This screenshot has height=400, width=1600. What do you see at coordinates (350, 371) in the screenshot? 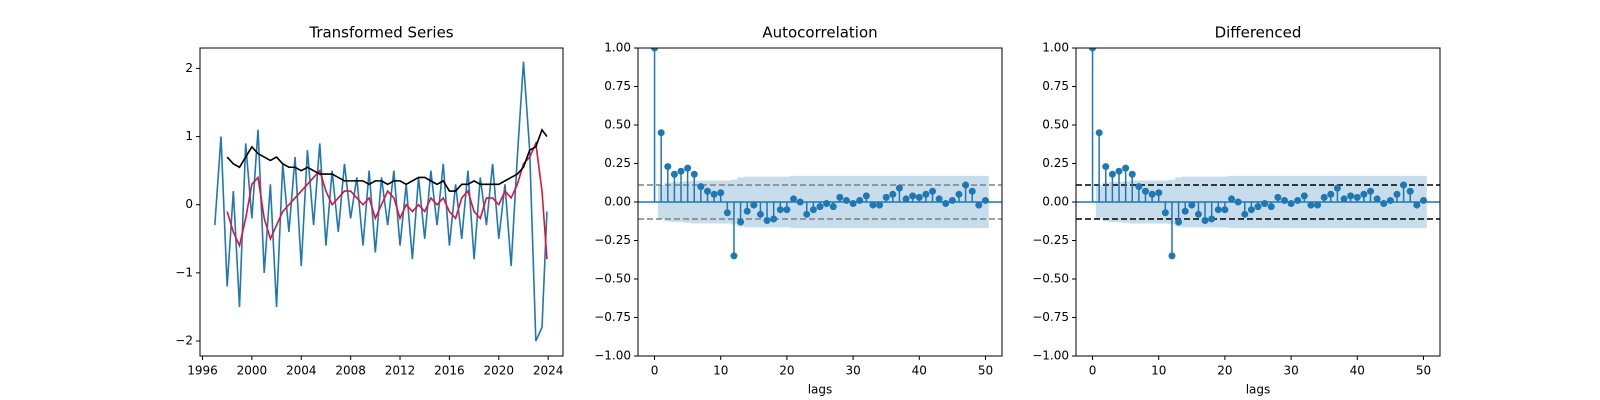
I see `x-tick-label: 2008` at bounding box center [350, 371].